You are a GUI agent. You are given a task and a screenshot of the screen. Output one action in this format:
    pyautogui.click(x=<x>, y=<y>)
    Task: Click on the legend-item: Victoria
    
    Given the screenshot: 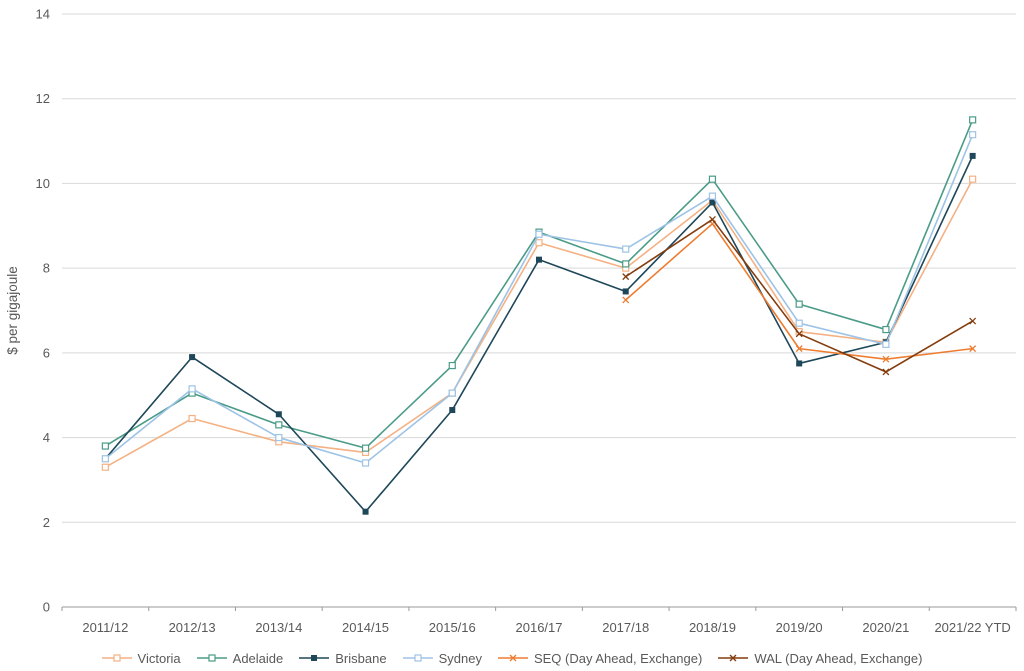 What is the action you would take?
    pyautogui.click(x=141, y=658)
    